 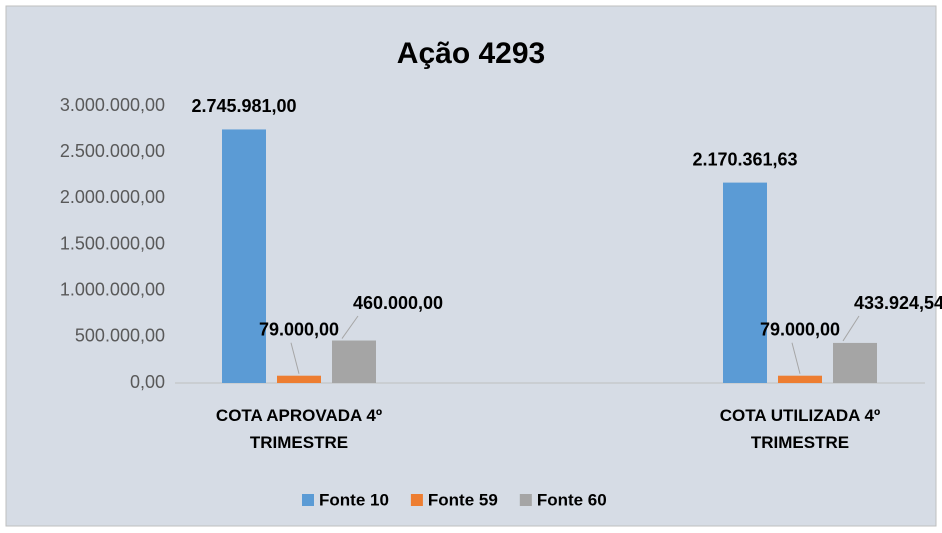 What do you see at coordinates (898, 303) in the screenshot?
I see `data-label: 433.924,54` at bounding box center [898, 303].